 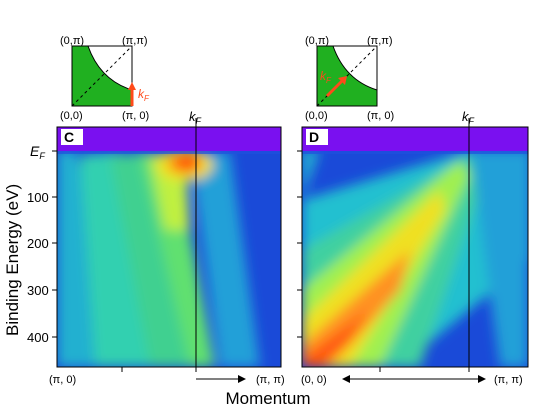 I want to click on panel-label-box-c, so click(x=72, y=137).